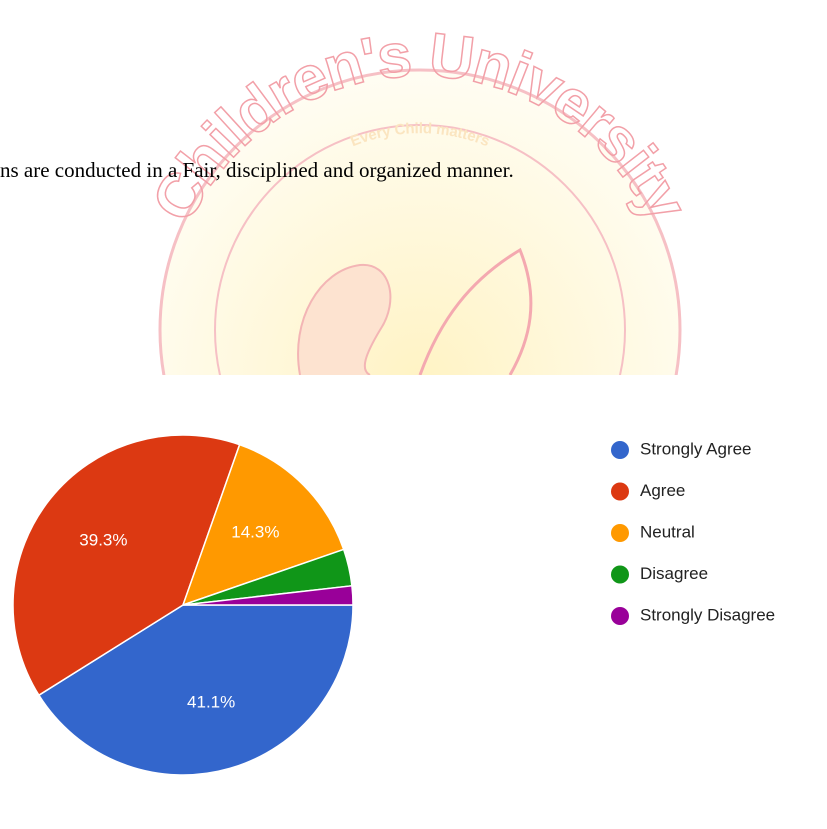 Image resolution: width=827 pixels, height=829 pixels. Describe the element at coordinates (696, 448) in the screenshot. I see `legend-label: Strongly Agree` at that location.